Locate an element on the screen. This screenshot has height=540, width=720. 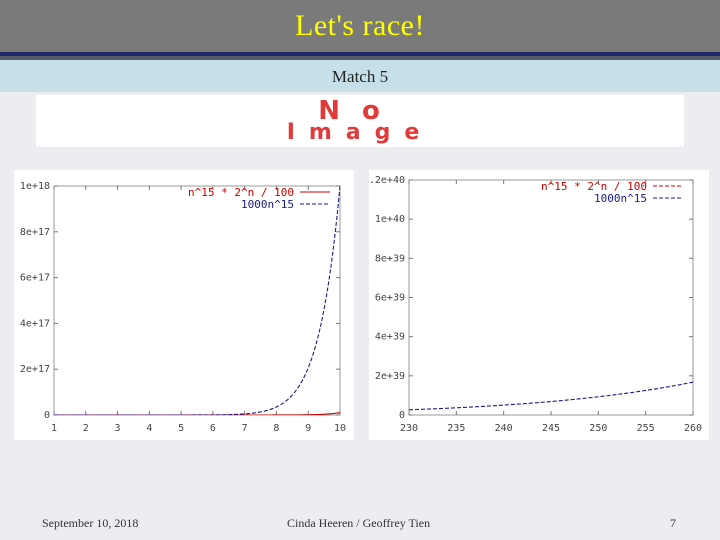
y-tick-label: 8e+39 is located at coordinates (390, 258).